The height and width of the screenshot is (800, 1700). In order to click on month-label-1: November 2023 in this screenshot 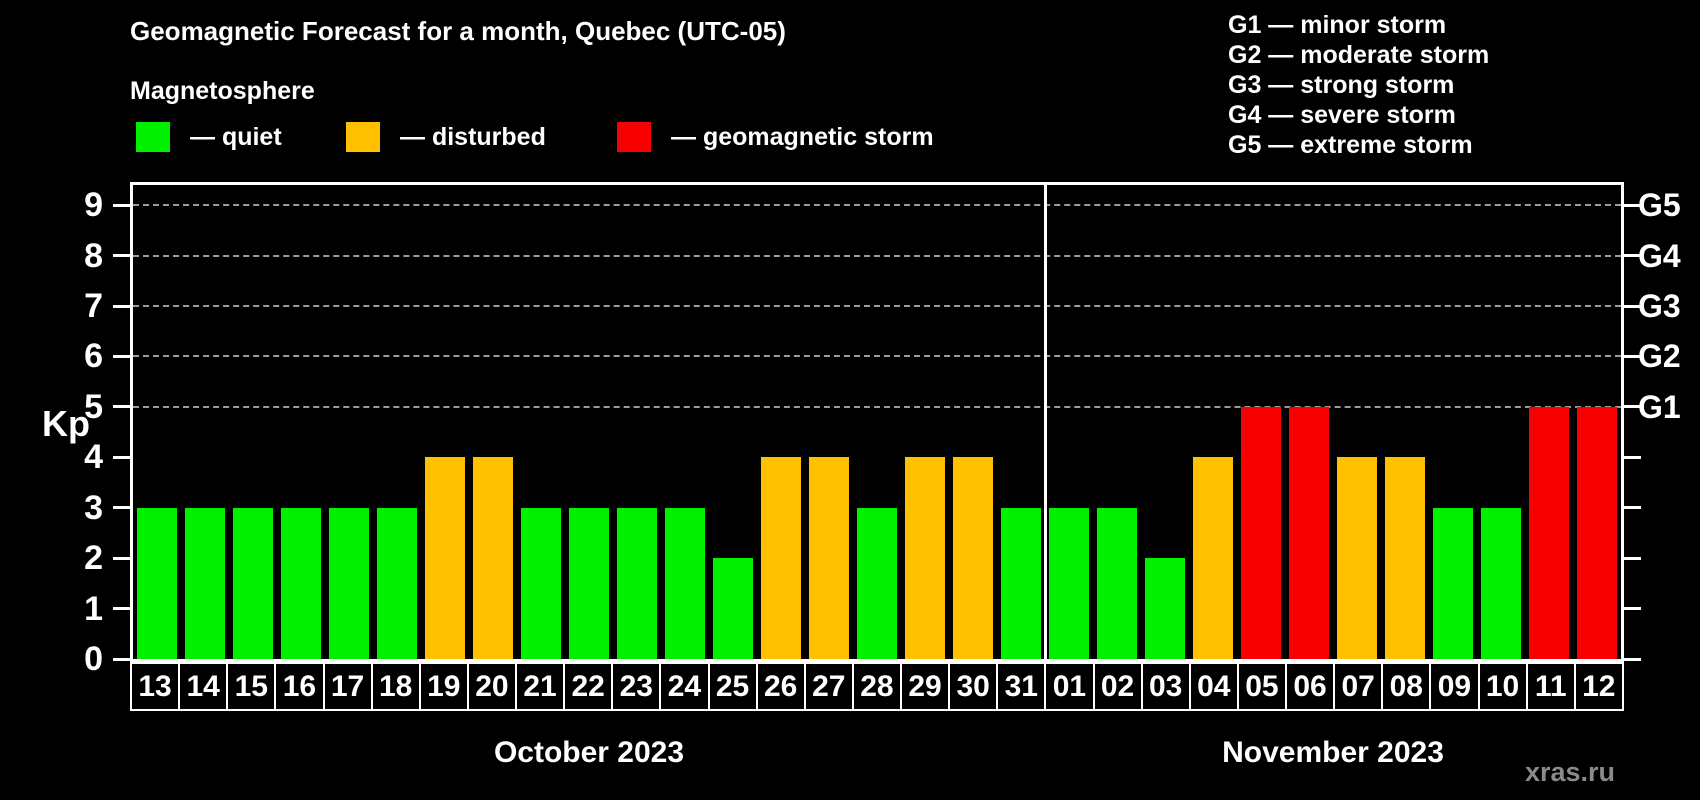, I will do `click(1333, 752)`.